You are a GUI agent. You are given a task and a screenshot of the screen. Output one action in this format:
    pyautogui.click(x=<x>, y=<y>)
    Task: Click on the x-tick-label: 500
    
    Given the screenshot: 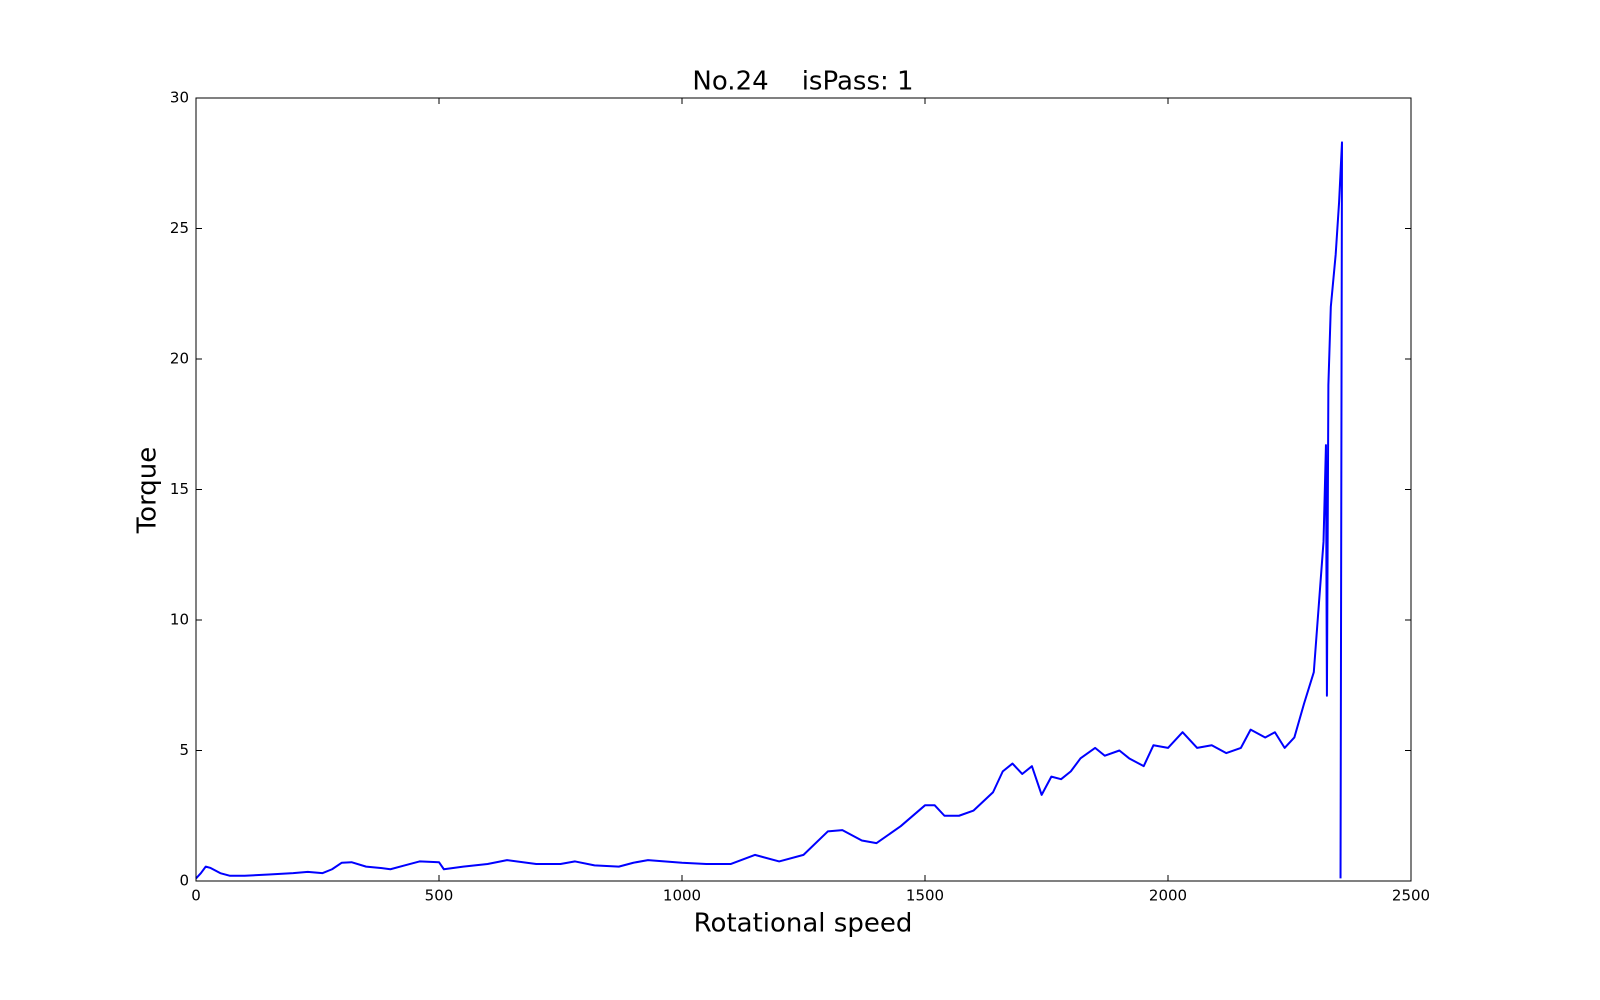 What is the action you would take?
    pyautogui.click(x=439, y=896)
    